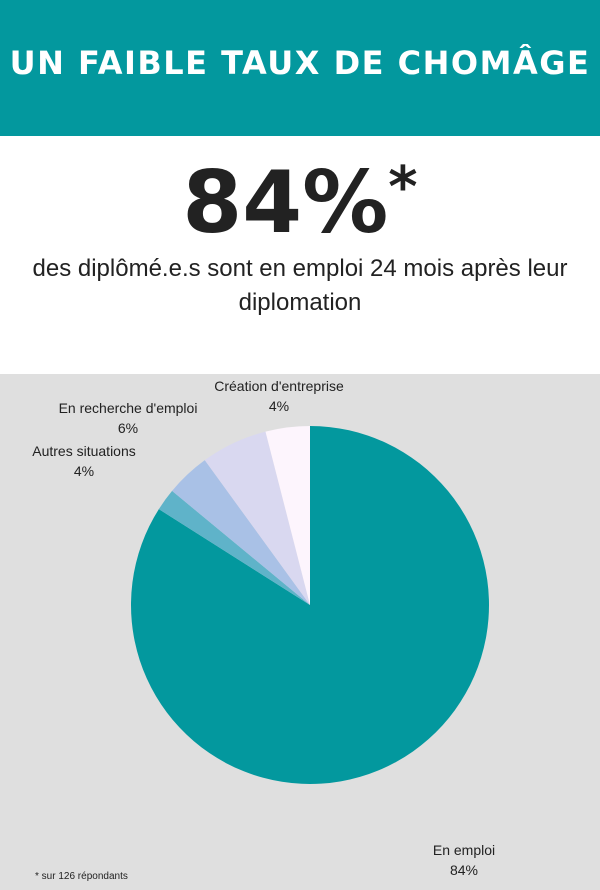  I want to click on headline-stat: 84%*, so click(300, 195).